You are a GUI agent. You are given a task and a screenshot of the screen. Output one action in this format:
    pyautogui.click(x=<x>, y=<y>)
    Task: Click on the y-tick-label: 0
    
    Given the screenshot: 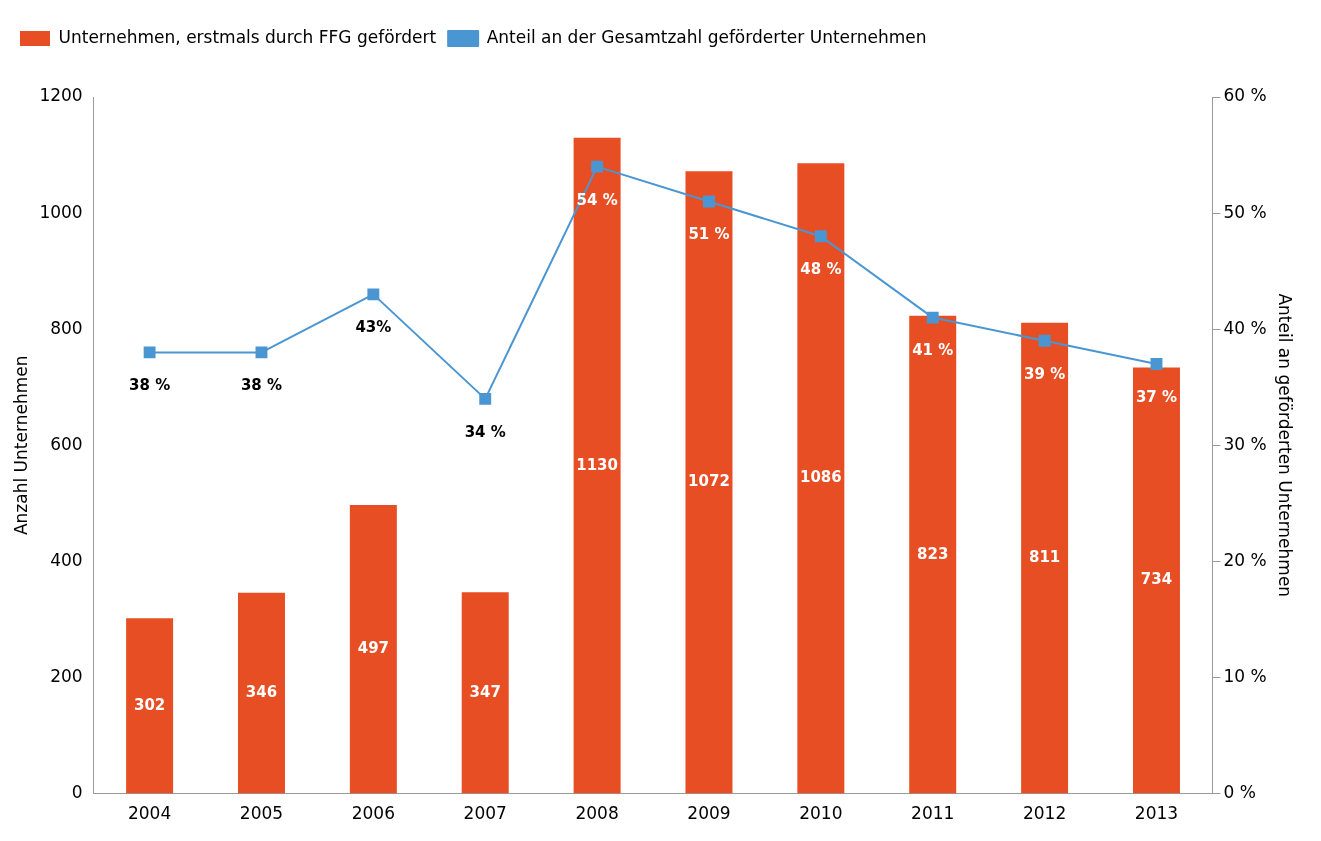 What is the action you would take?
    pyautogui.click(x=77, y=792)
    